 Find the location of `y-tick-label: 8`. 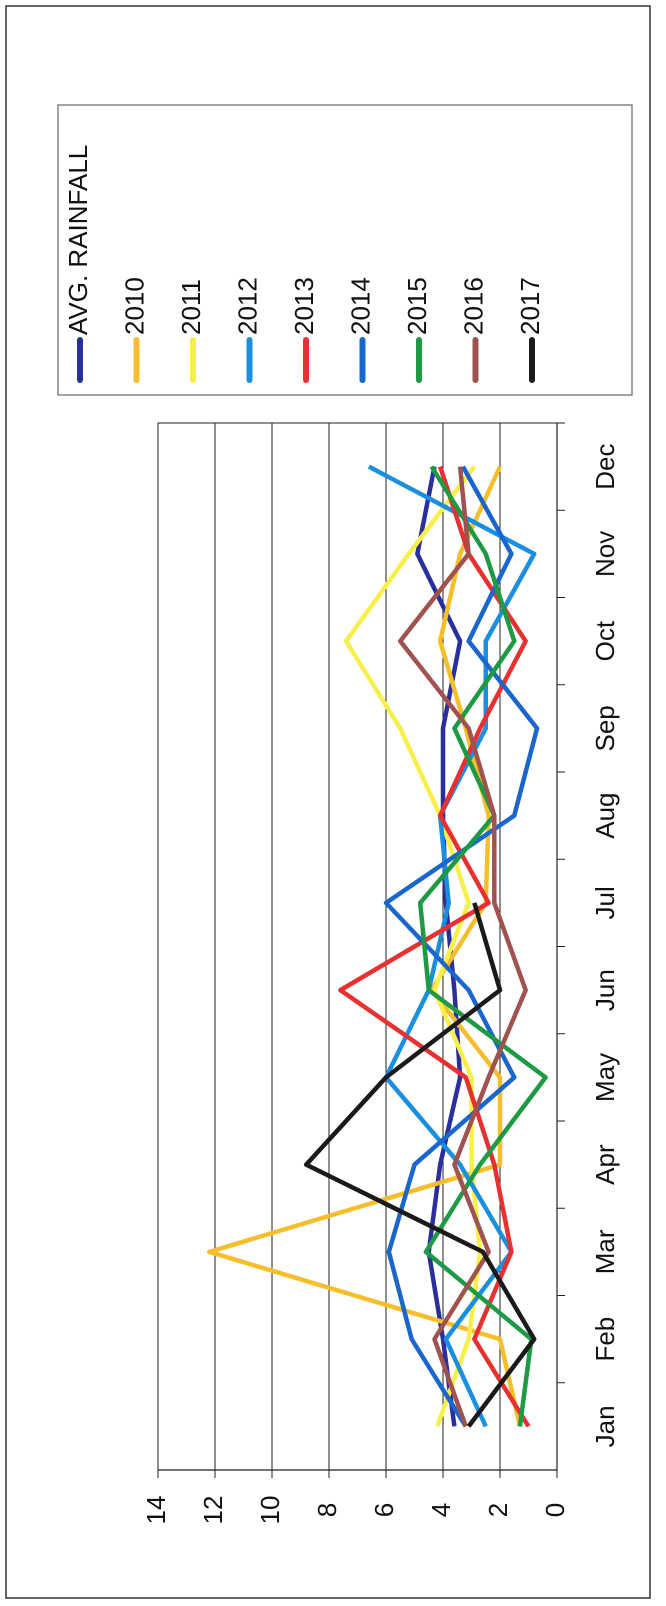

y-tick-label: 8 is located at coordinates (327, 1510).